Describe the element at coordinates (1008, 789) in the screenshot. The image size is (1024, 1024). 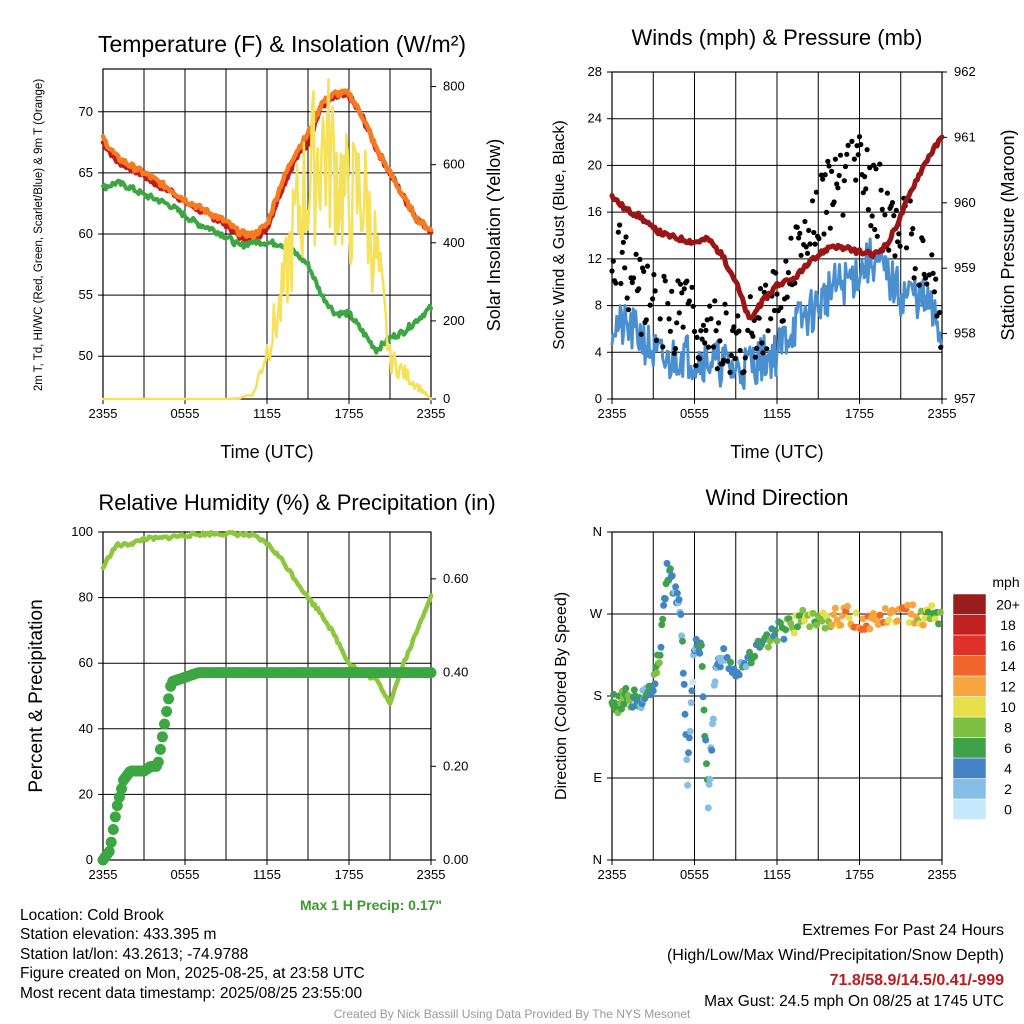
I see `colorbar-label: 2` at that location.